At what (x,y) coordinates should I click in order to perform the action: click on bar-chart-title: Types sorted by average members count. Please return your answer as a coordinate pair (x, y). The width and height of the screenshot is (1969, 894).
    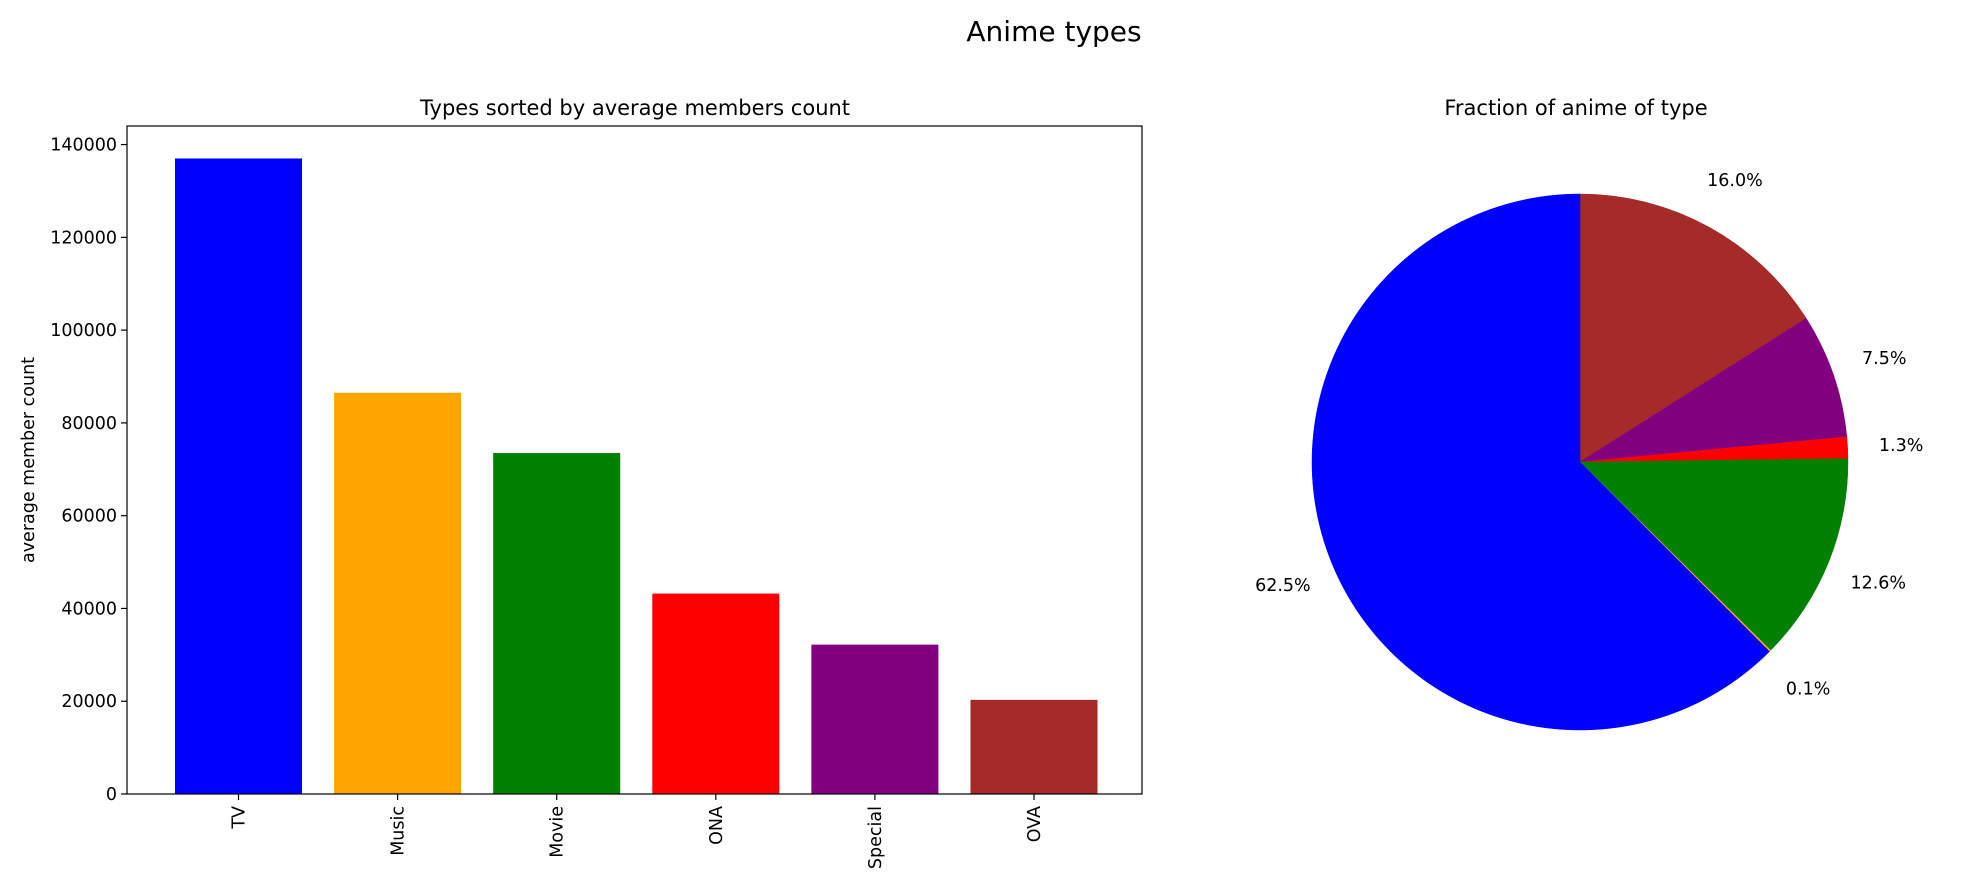
    Looking at the image, I should click on (634, 108).